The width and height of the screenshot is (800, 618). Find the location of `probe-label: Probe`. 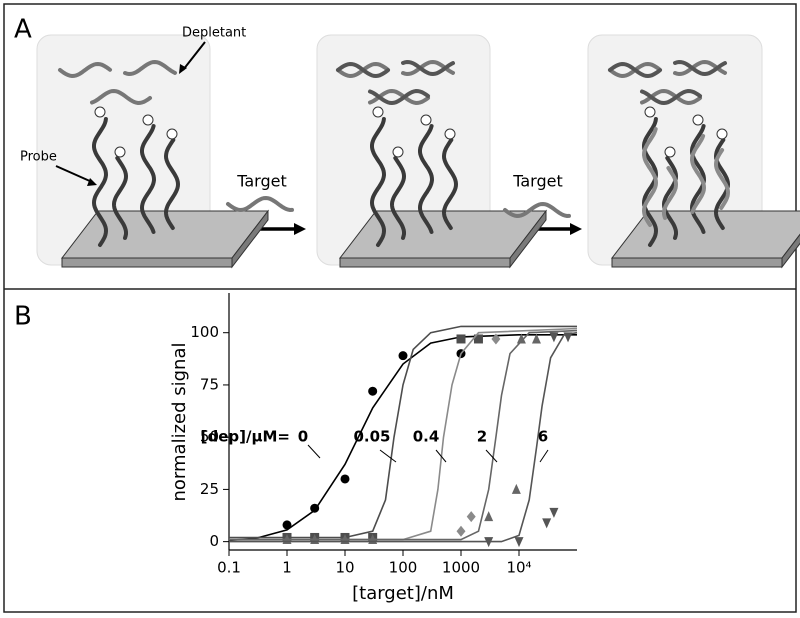

probe-label: Probe is located at coordinates (38, 157).